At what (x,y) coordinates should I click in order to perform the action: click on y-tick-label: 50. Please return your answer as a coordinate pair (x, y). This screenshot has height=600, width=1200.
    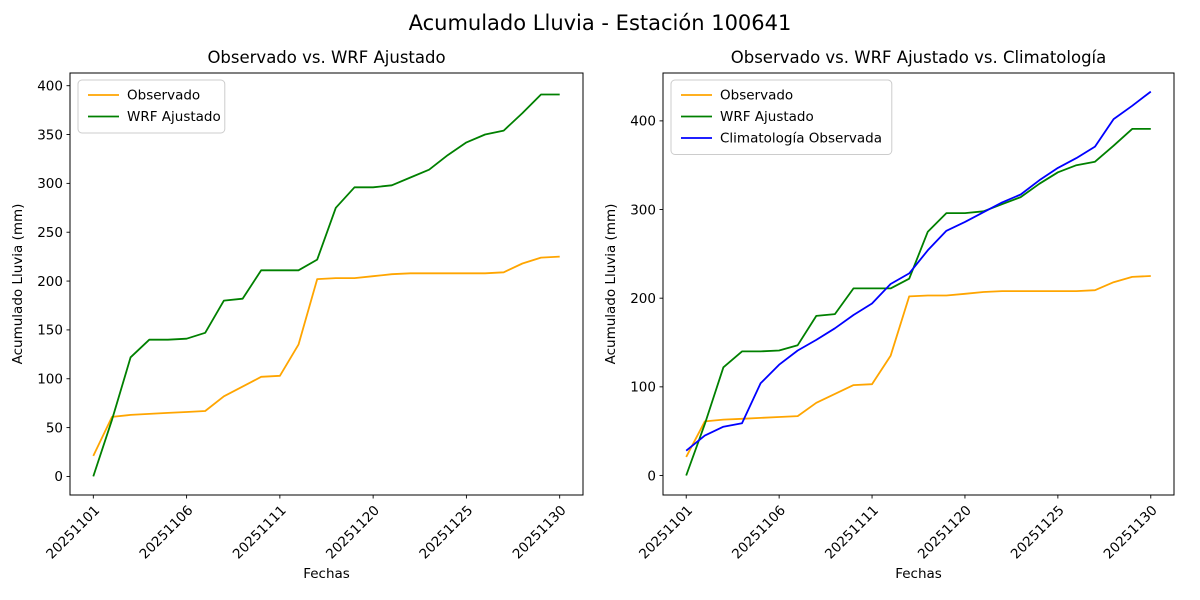
    Looking at the image, I should click on (54, 428).